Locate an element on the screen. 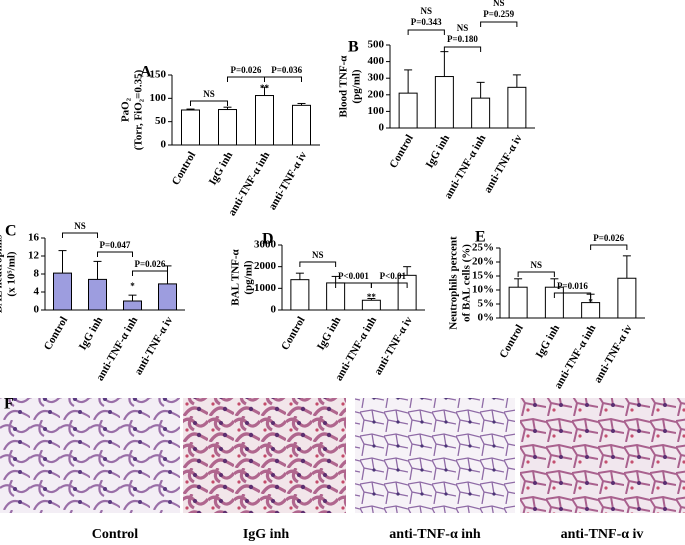 The height and width of the screenshot is (545, 685). annotation: P=0.180 is located at coordinates (462, 39).